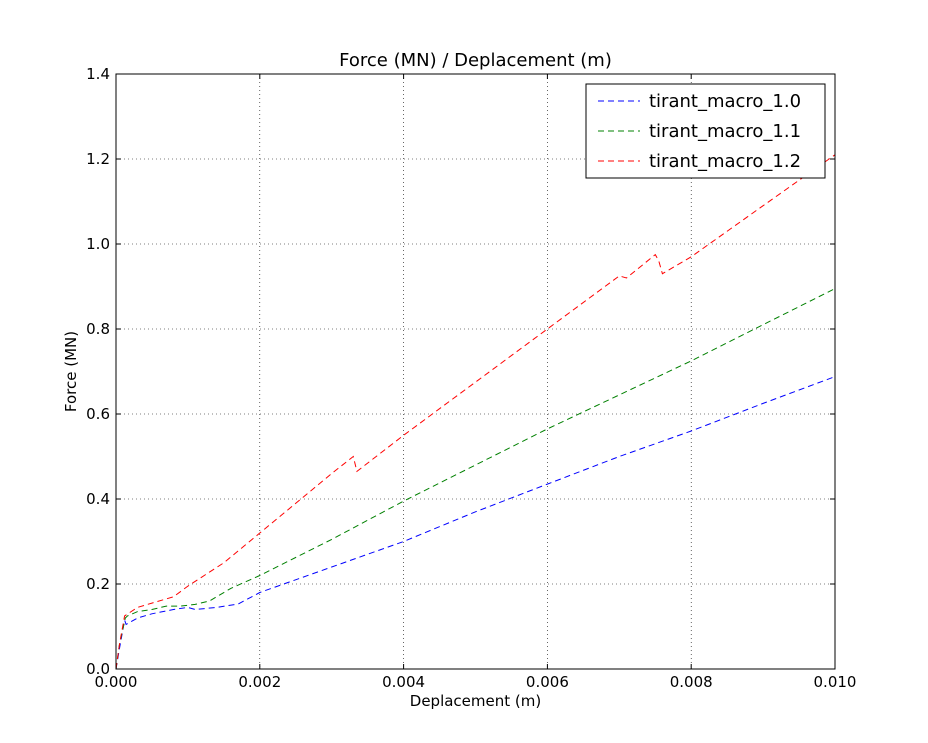 Image resolution: width=928 pixels, height=743 pixels. I want to click on legend-label: tirant_macro_1.2, so click(725, 161).